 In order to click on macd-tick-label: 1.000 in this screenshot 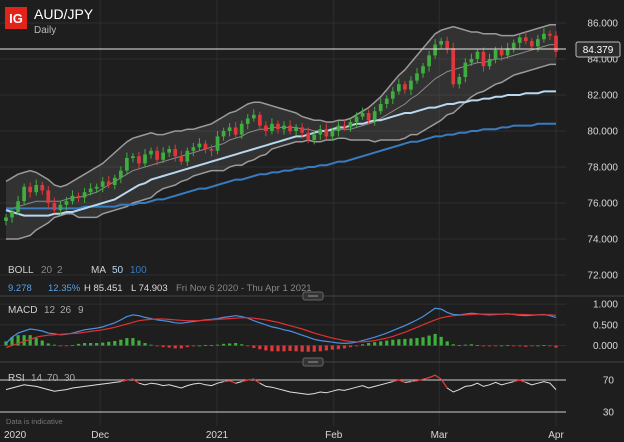, I will do `click(605, 305)`.